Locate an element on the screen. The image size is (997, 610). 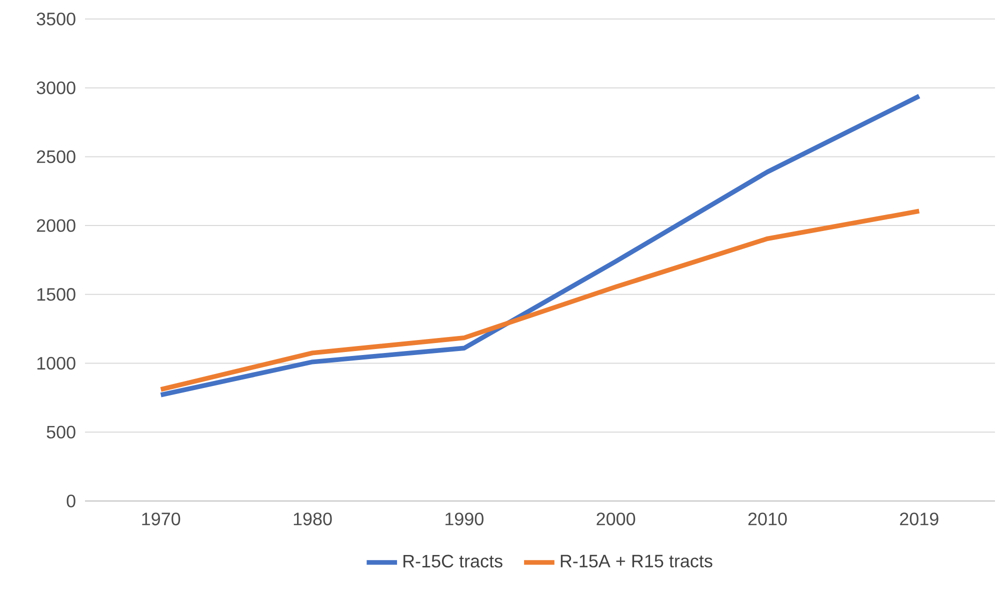
y-tick-label: 3500 is located at coordinates (56, 19).